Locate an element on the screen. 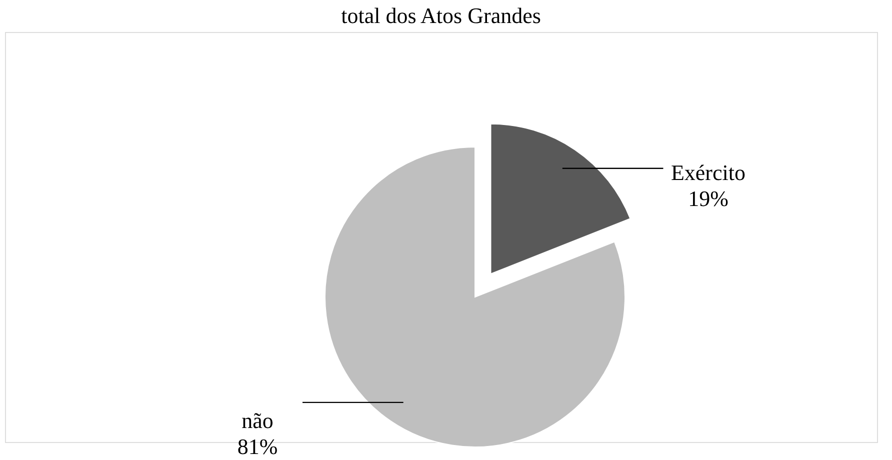 Image resolution: width=892 pixels, height=460 pixels. slice-label: não is located at coordinates (258, 421).